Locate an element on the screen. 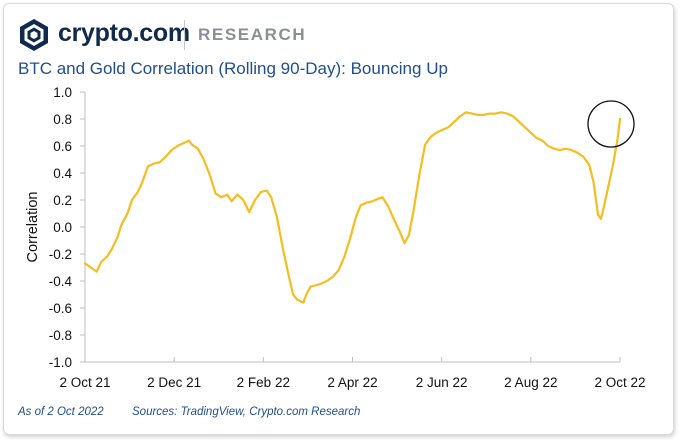 The width and height of the screenshot is (680, 441). y-tick-label: -0.2 is located at coordinates (60, 254).